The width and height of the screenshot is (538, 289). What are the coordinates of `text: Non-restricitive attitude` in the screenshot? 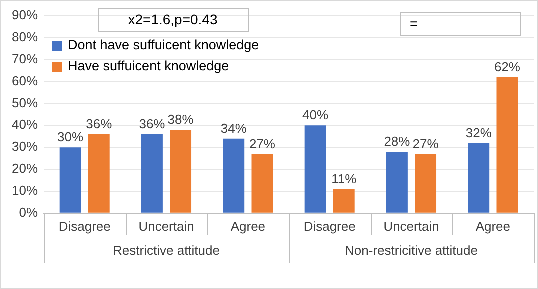 It's located at (411, 250).